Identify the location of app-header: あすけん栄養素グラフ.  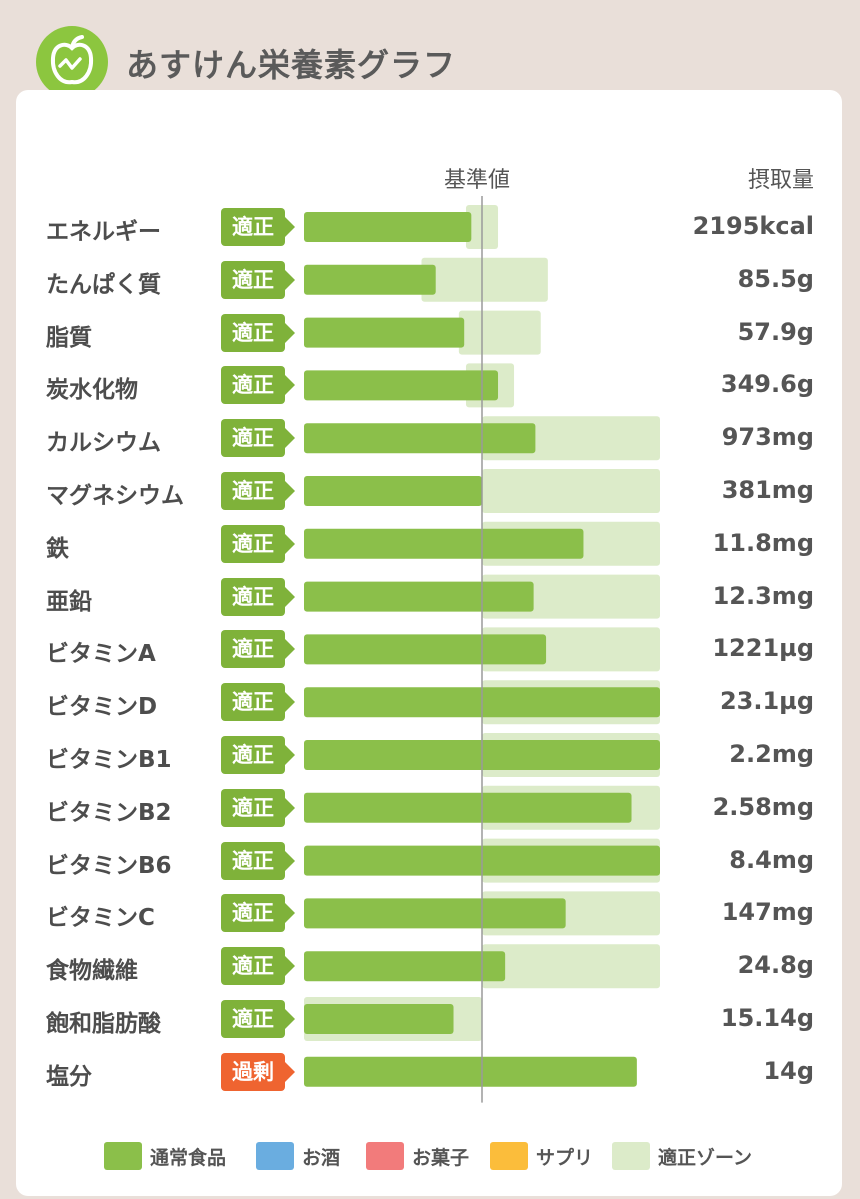
(430, 60).